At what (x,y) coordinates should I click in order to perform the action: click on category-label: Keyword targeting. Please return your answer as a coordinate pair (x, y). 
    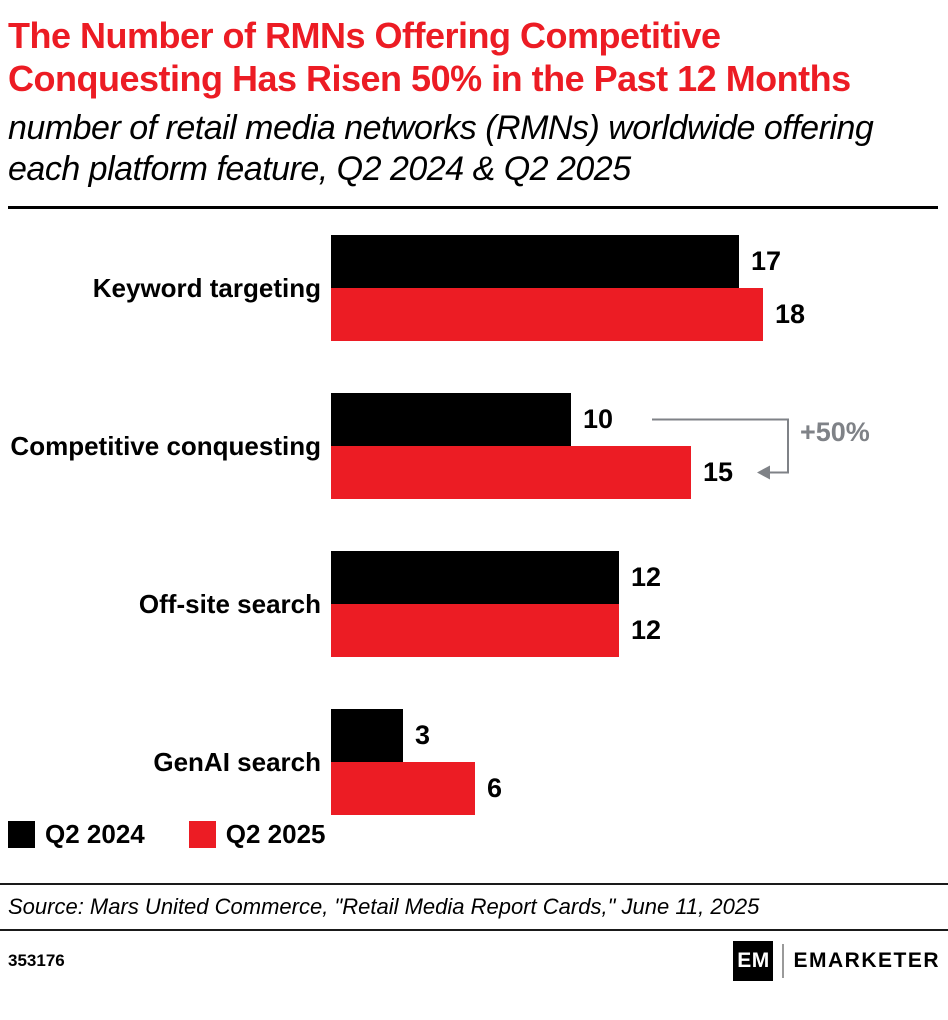
    Looking at the image, I should click on (206, 287).